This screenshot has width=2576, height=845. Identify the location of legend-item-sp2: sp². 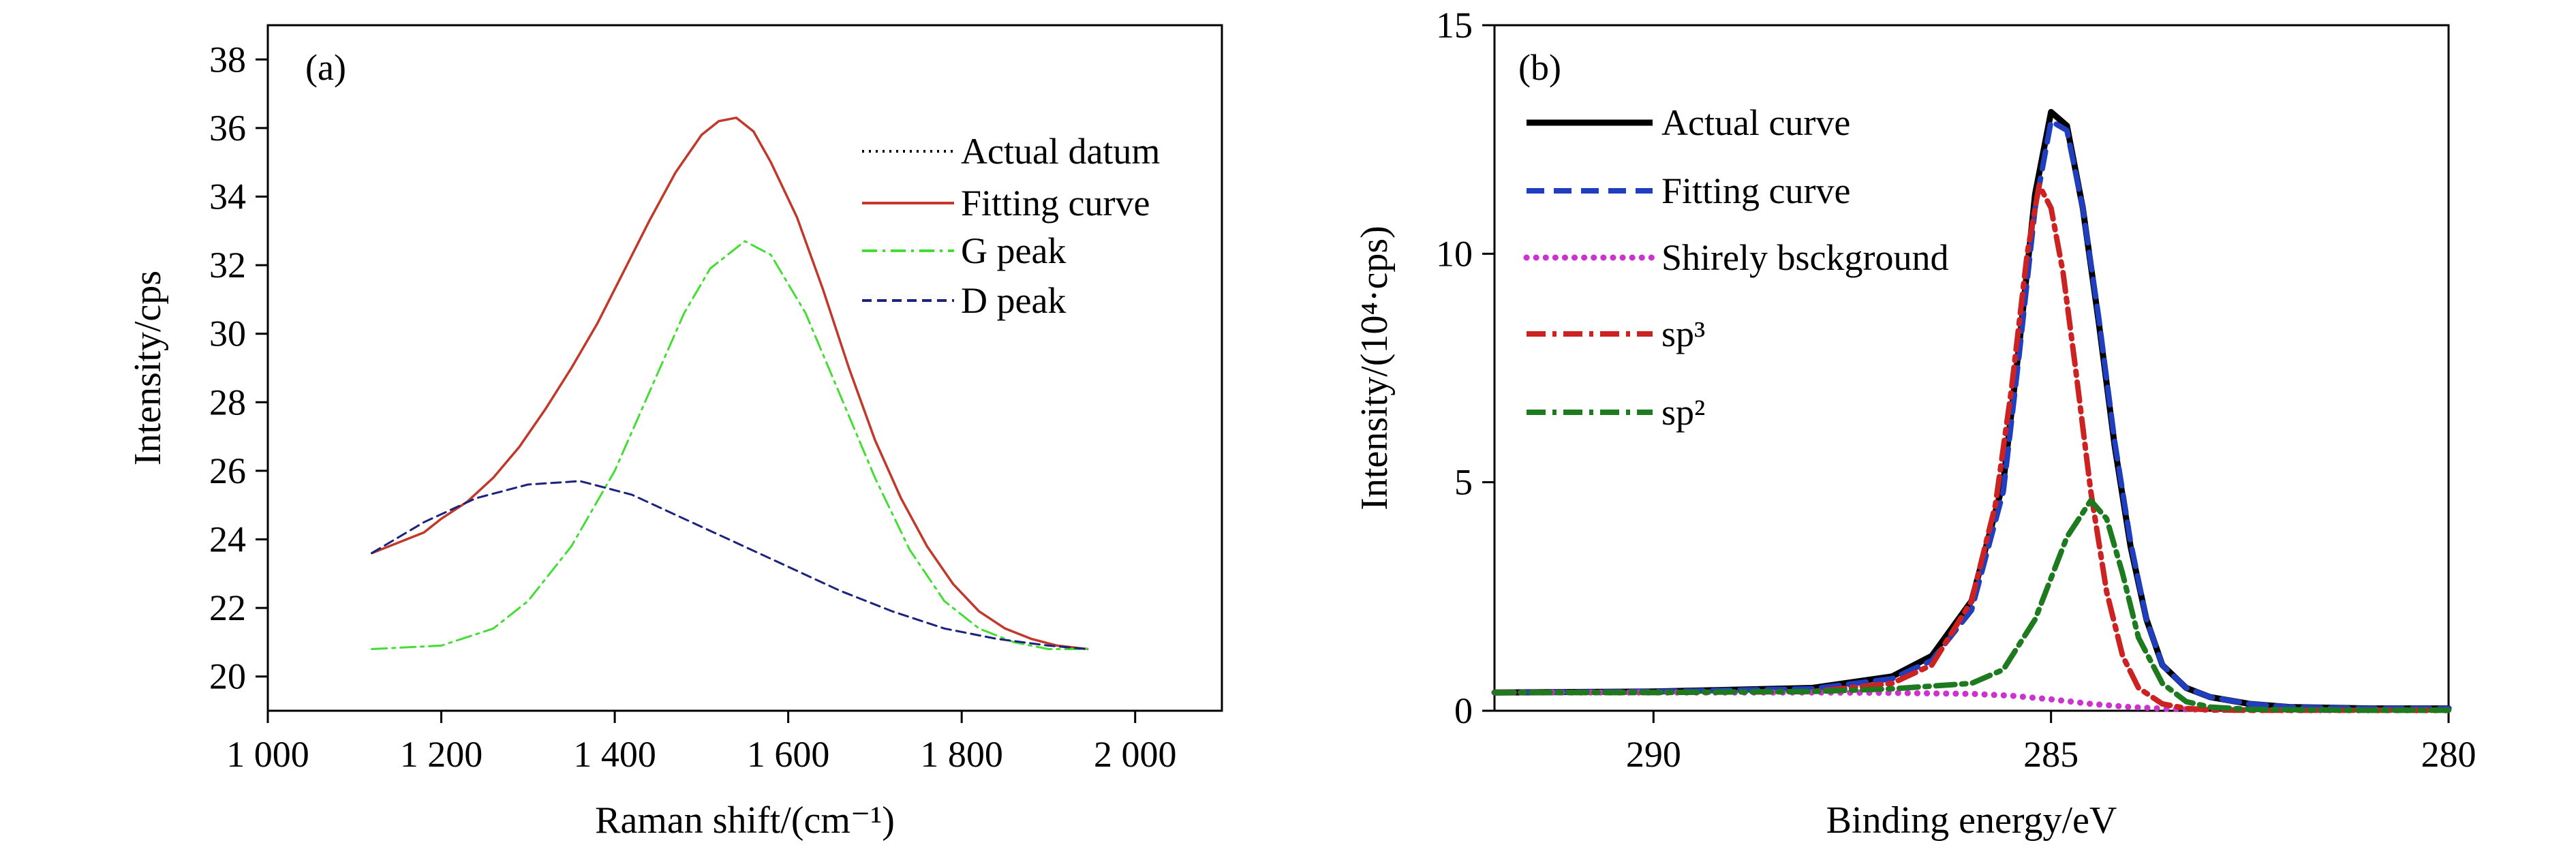
(1616, 412).